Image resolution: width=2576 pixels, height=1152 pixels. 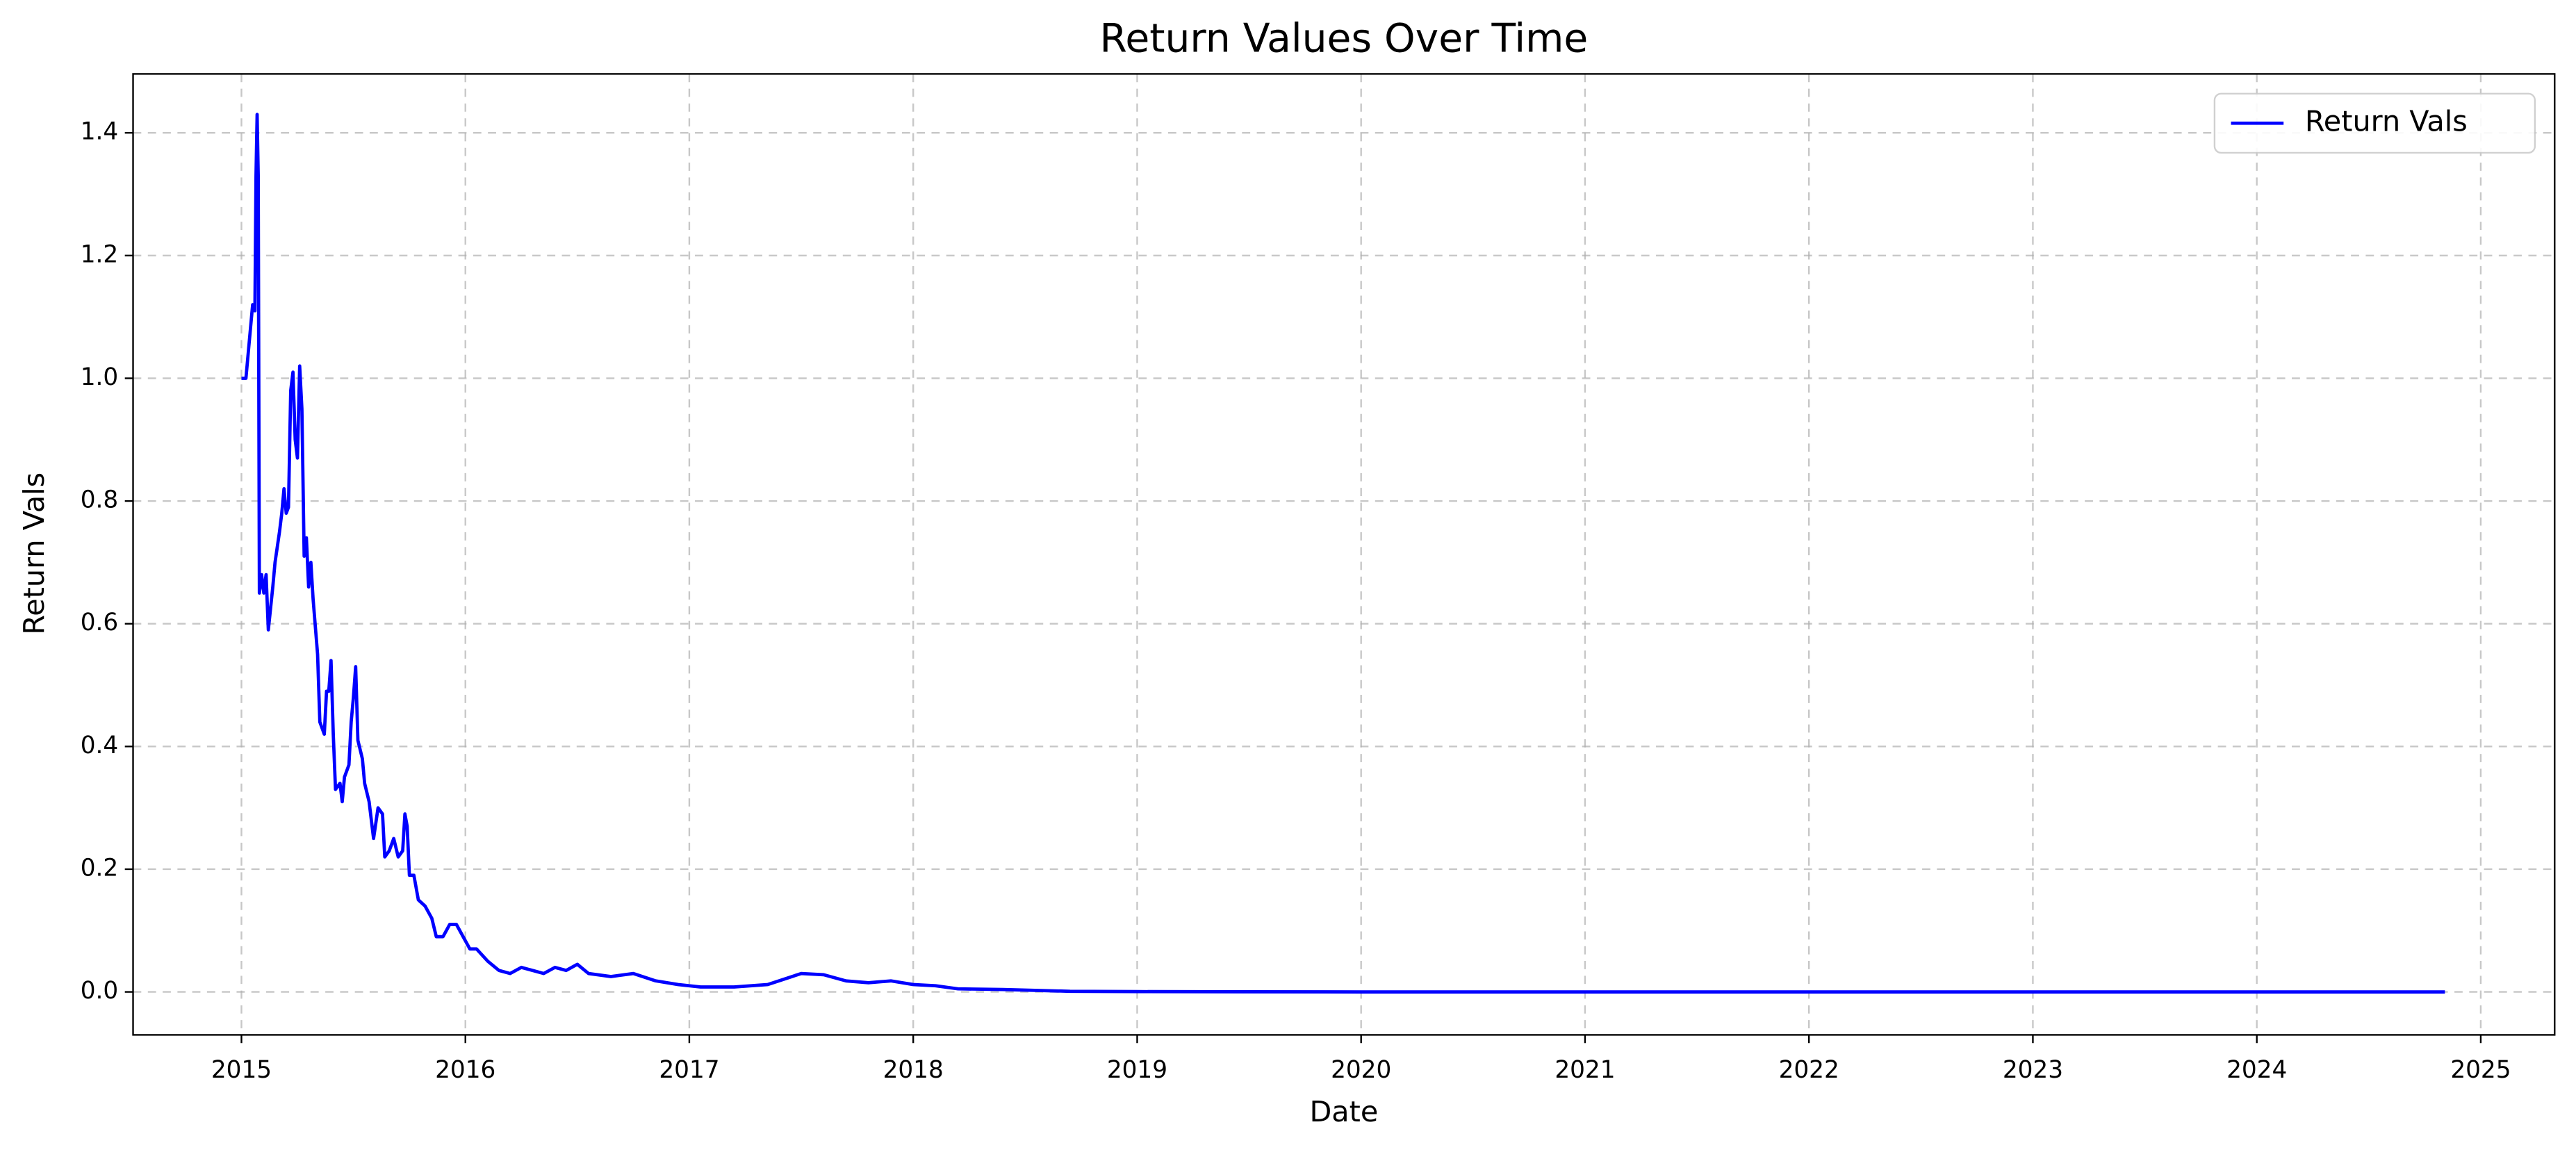 What do you see at coordinates (2480, 1070) in the screenshot?
I see `x-tick-label: 2025` at bounding box center [2480, 1070].